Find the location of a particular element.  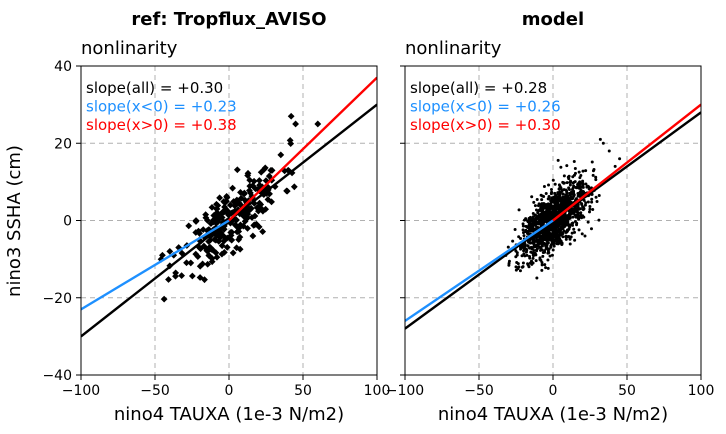

y-tick-label: 20 is located at coordinates (63, 144).